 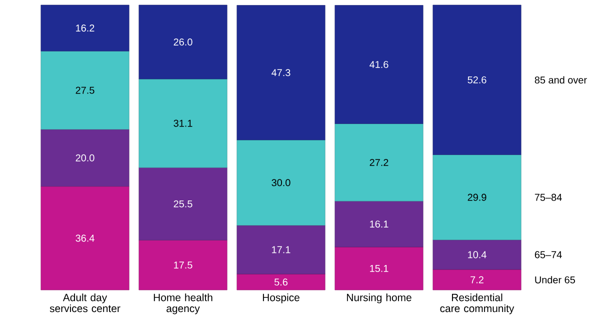 I want to click on data-label: 27.5, so click(x=85, y=90).